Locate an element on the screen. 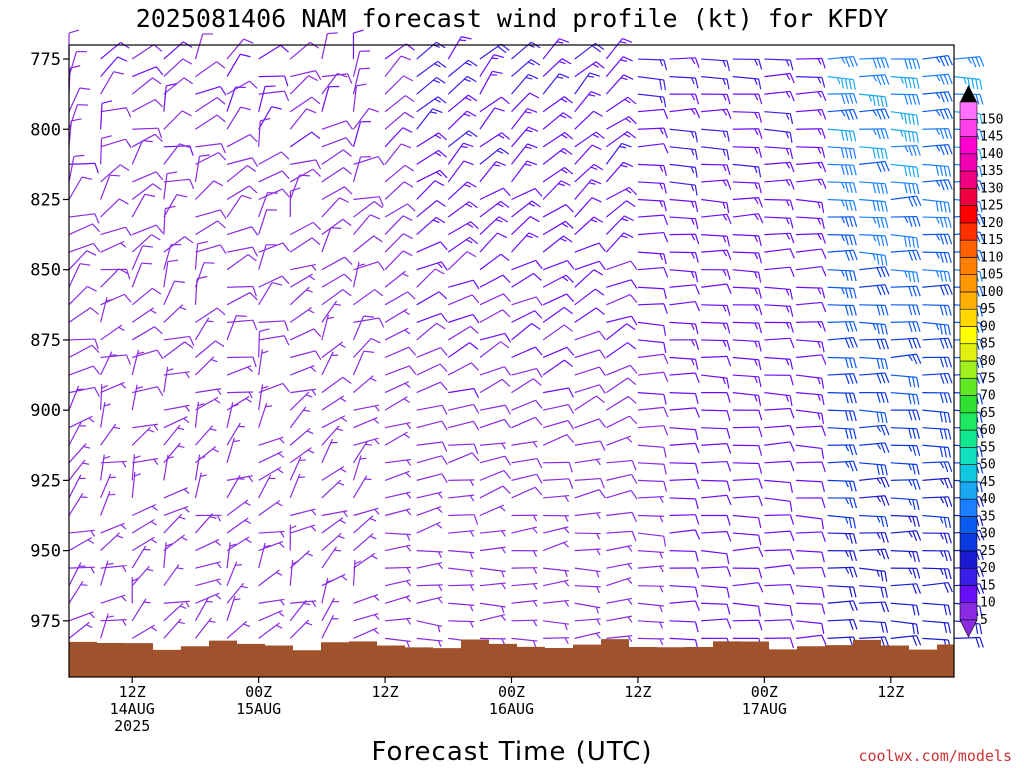 This screenshot has width=1024, height=768. colorbar-label: 45 is located at coordinates (988, 482).